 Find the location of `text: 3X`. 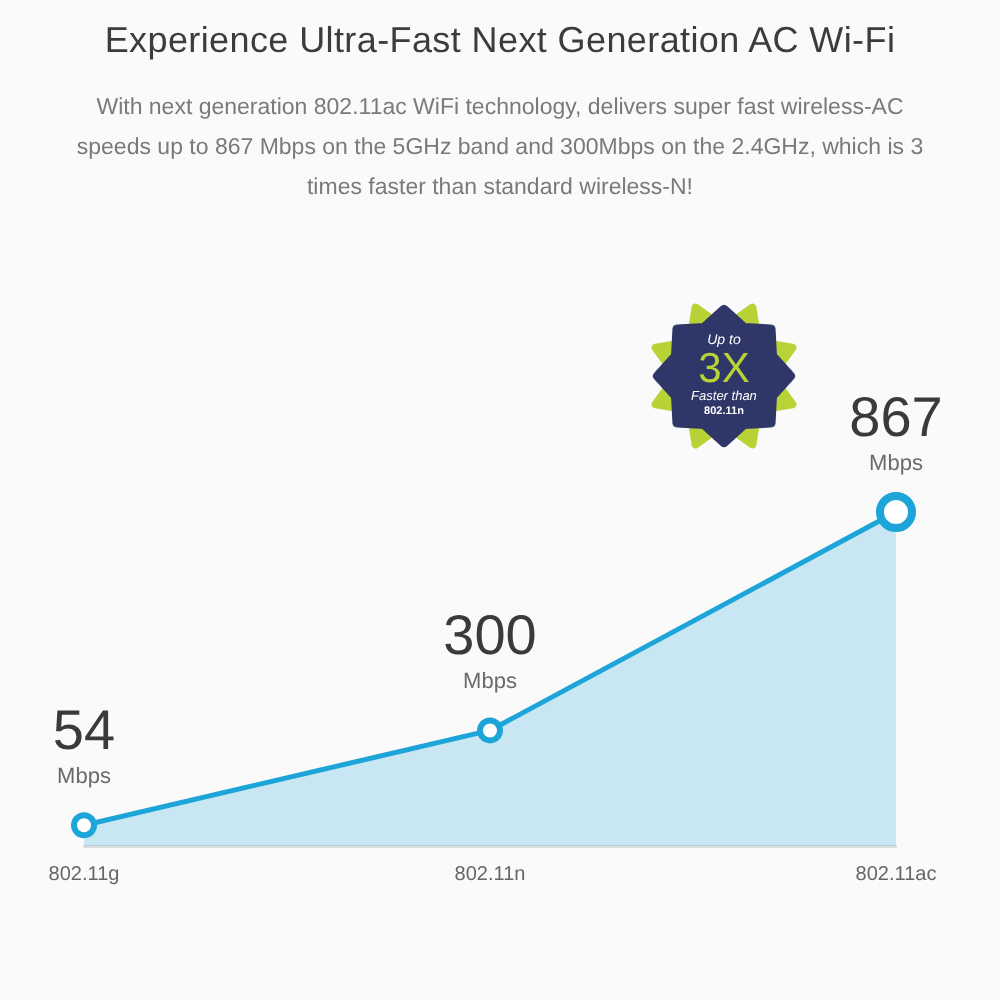

text: 3X is located at coordinates (724, 369).